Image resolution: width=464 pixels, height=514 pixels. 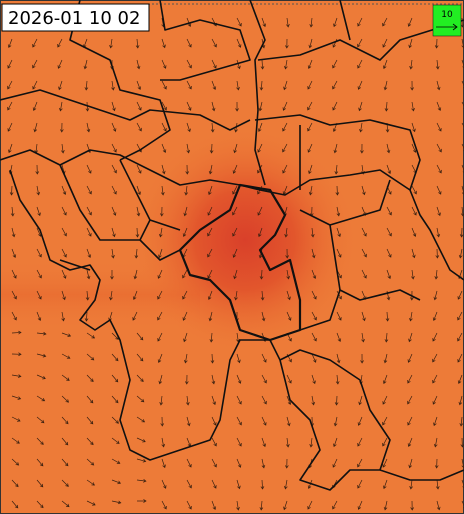 What do you see at coordinates (447, 15) in the screenshot?
I see `legend-label: 10` at bounding box center [447, 15].